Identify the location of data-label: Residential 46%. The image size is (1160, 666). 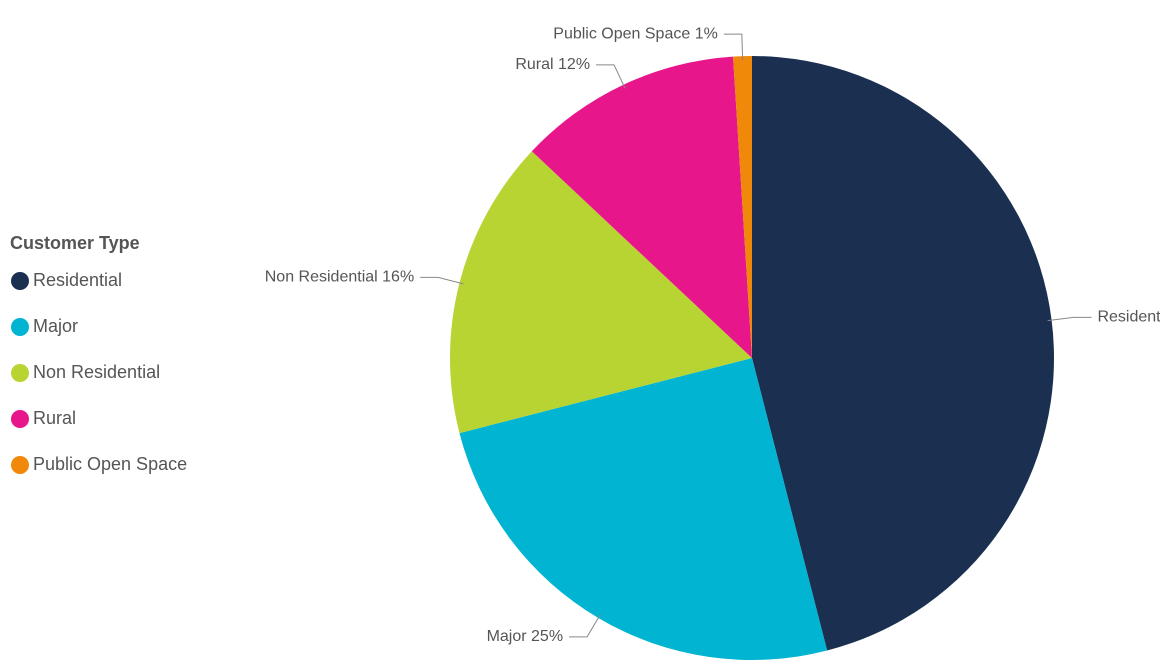
(1128, 317).